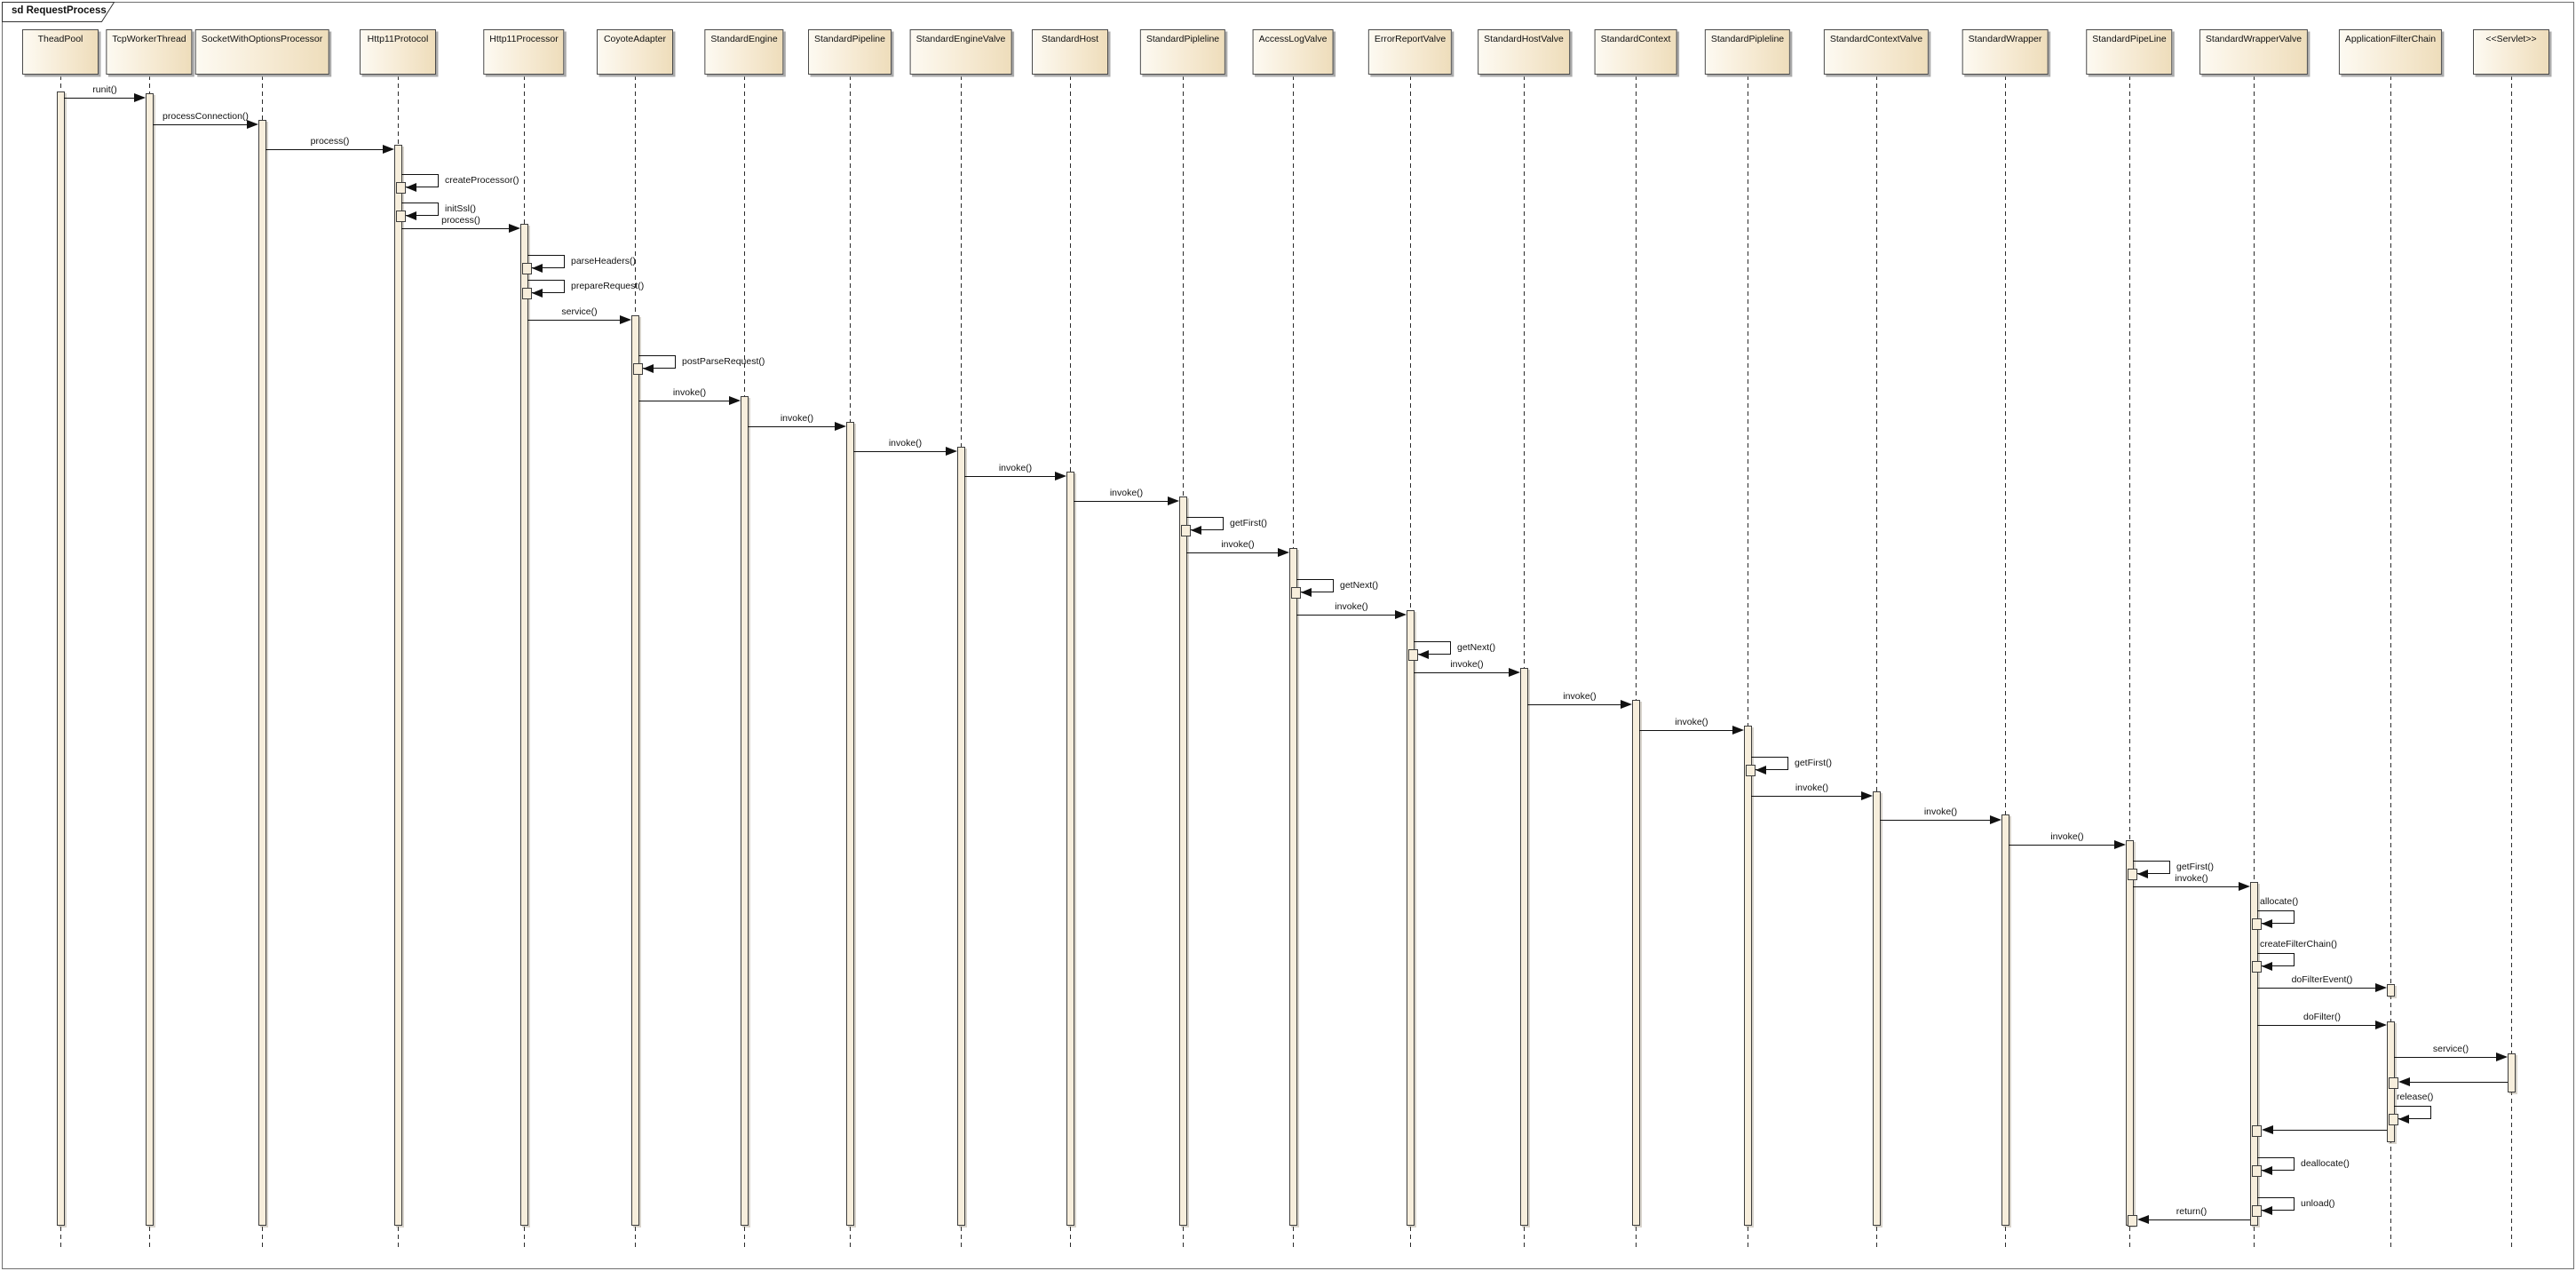 The image size is (2576, 1271). I want to click on lifeline-header-11: AccessLogValve, so click(1293, 52).